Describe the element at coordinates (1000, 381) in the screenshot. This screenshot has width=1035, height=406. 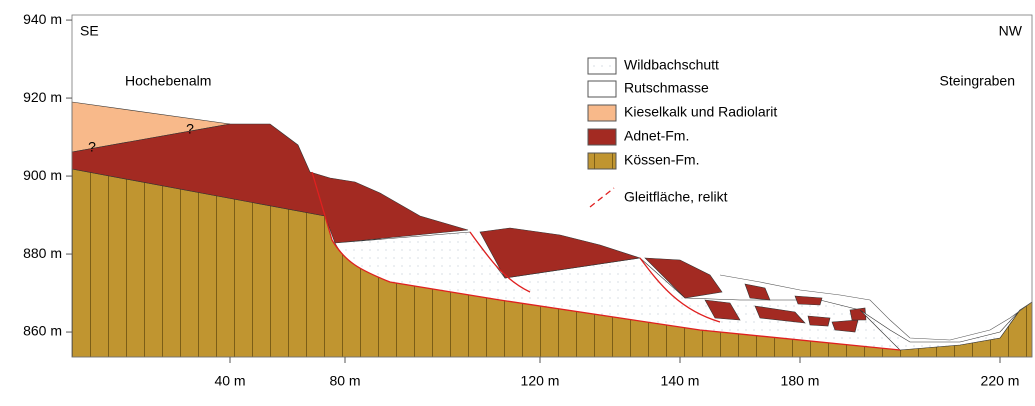
I see `x-tick-label: 220 m` at that location.